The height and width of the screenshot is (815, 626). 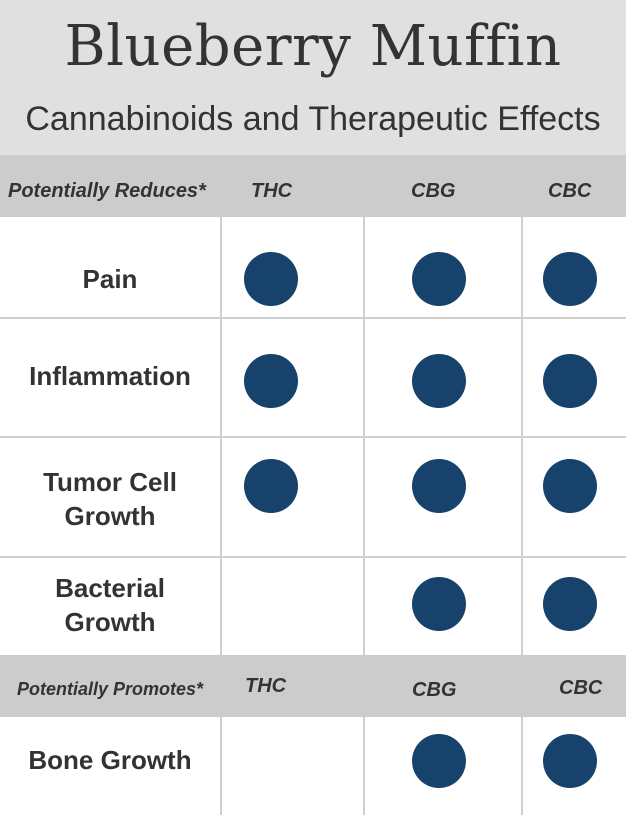 I want to click on column-label-thc: THC, so click(x=272, y=191).